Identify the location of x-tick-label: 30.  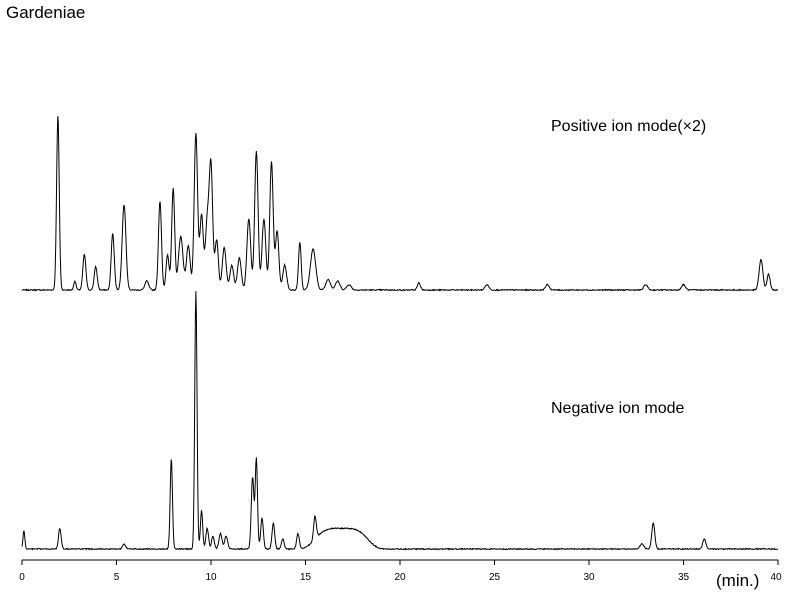
(589, 577).